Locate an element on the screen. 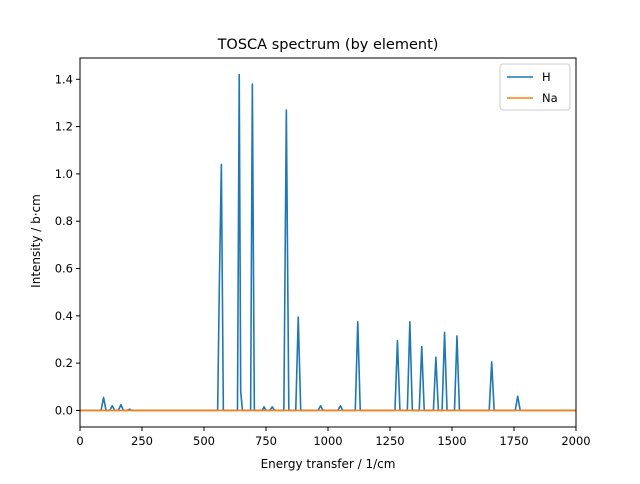 The image size is (640, 484). y-axis-ticks: 0.0 0.2 0.4 0.6 0.8 1.0 1.2 1.4 is located at coordinates (67, 244).